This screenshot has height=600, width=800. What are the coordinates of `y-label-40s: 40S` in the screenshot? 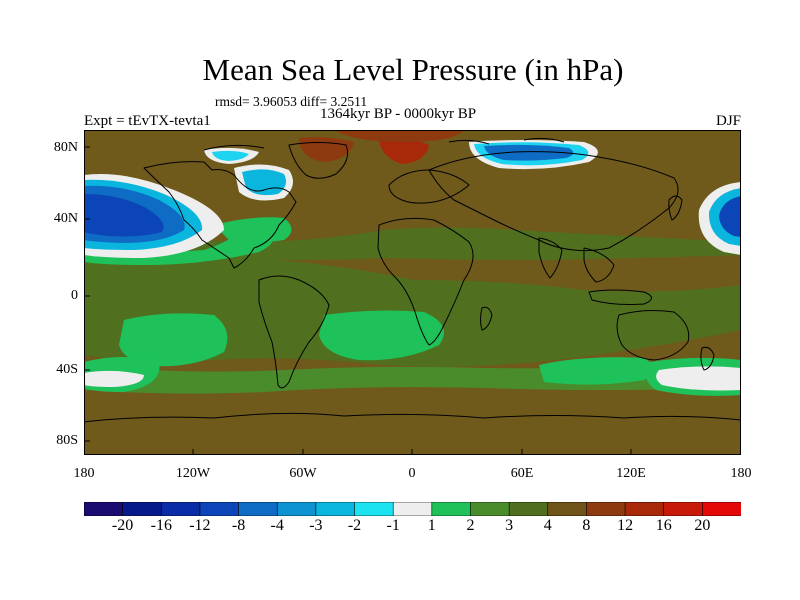 It's located at (67, 369).